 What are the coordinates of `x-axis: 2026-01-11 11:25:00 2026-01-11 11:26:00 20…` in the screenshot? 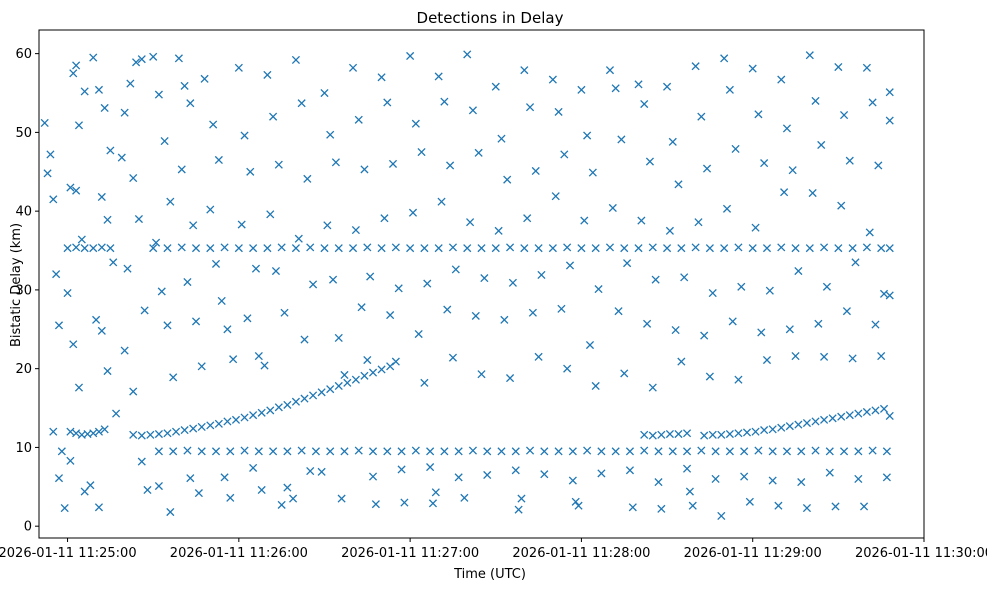 It's located at (493, 549).